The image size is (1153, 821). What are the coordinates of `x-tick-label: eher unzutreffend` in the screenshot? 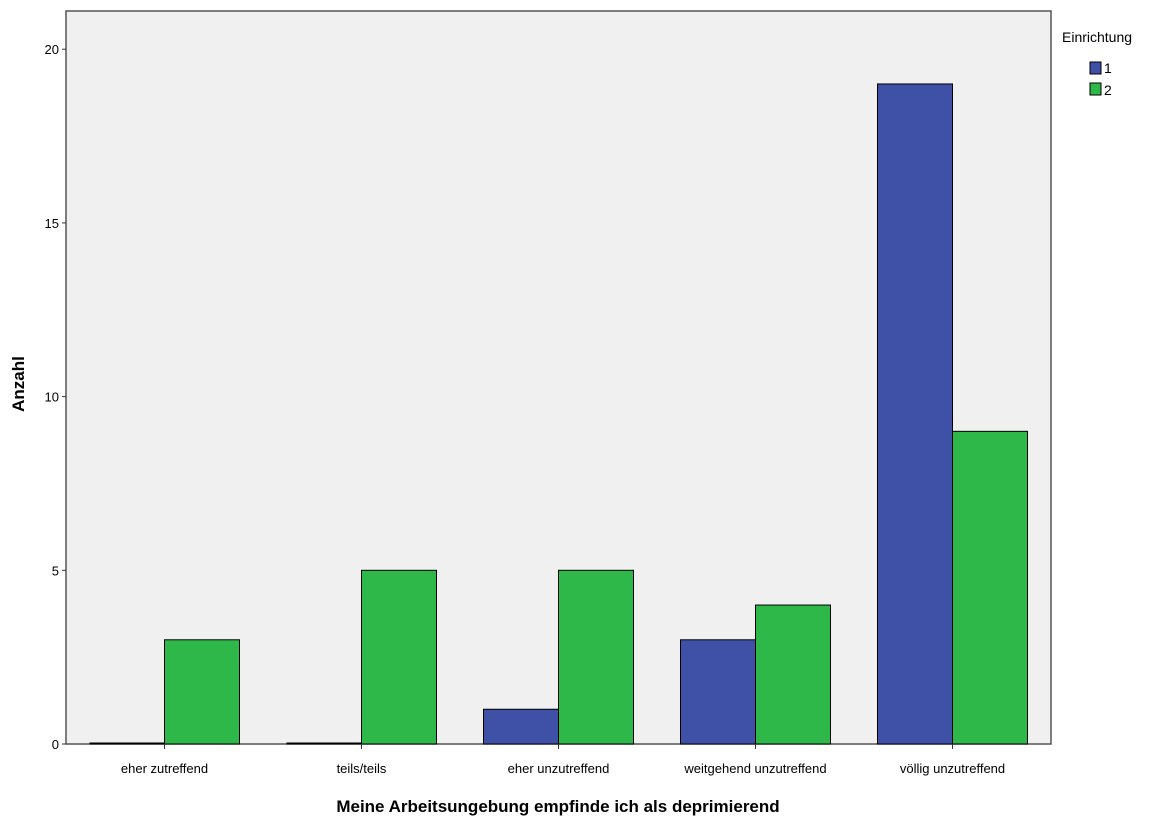 It's located at (559, 768).